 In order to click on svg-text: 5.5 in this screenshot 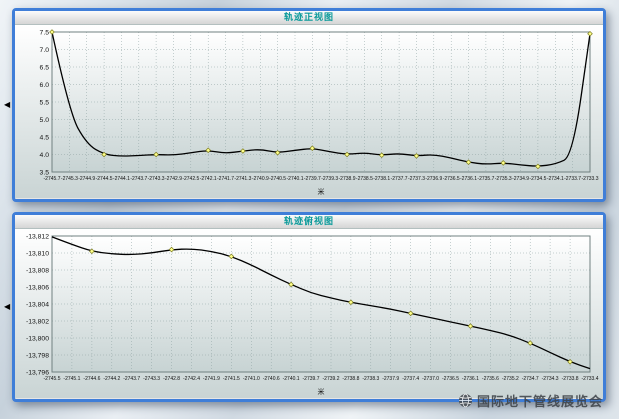, I will do `click(45, 102)`.